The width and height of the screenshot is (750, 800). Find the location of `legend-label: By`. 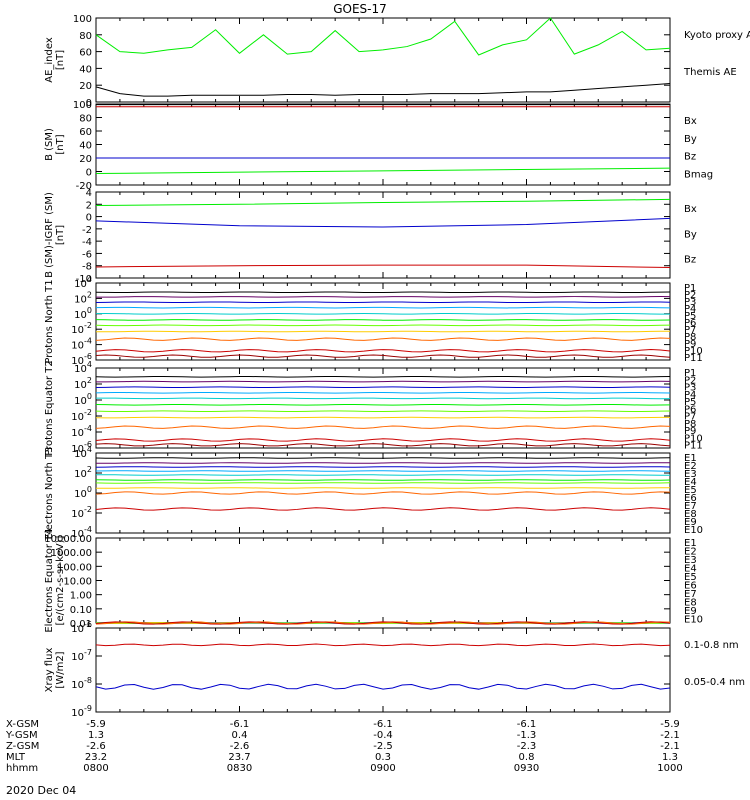

legend-label: By is located at coordinates (690, 139).